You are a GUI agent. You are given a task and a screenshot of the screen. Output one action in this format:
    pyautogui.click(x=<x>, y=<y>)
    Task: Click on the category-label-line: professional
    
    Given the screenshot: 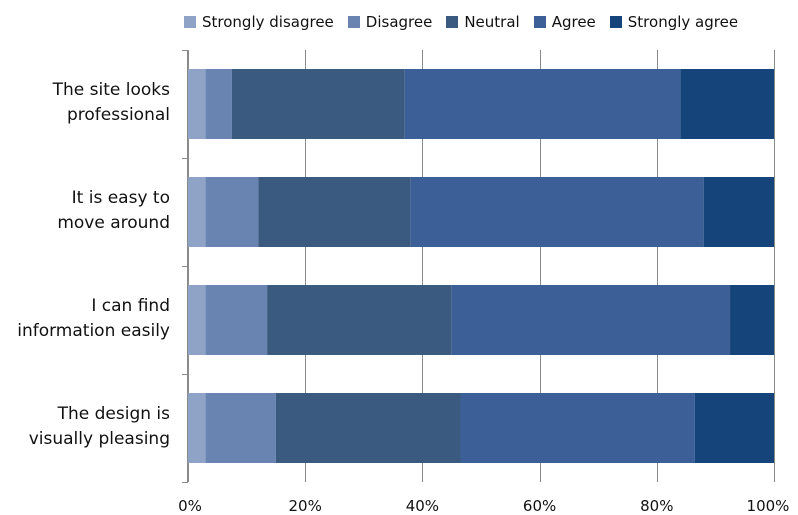 What is the action you would take?
    pyautogui.click(x=118, y=115)
    